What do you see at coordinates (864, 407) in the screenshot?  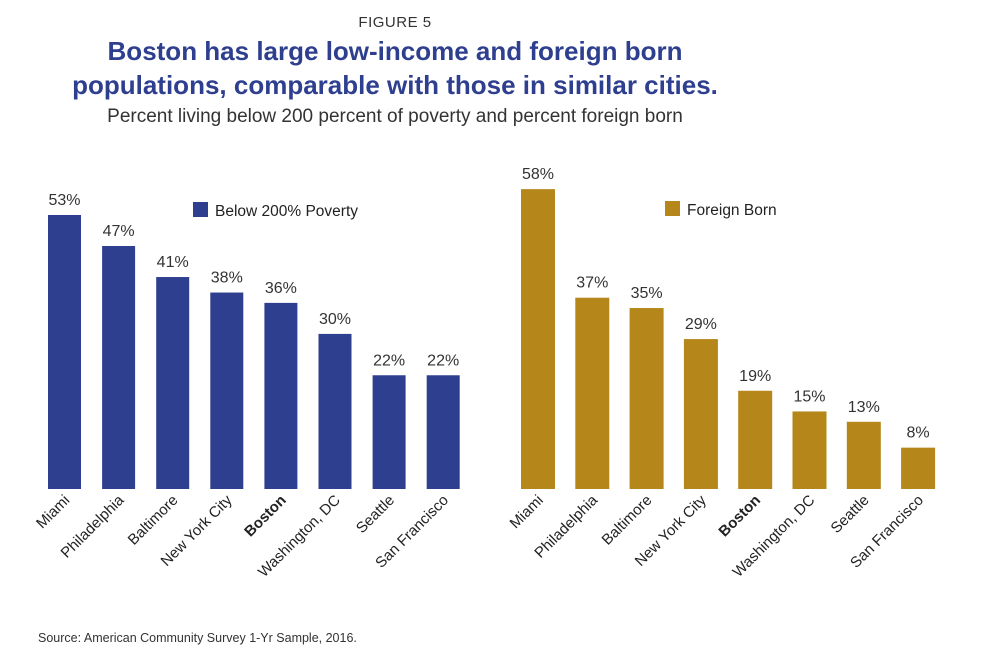 I see `foreign-born-value-label: 13%` at bounding box center [864, 407].